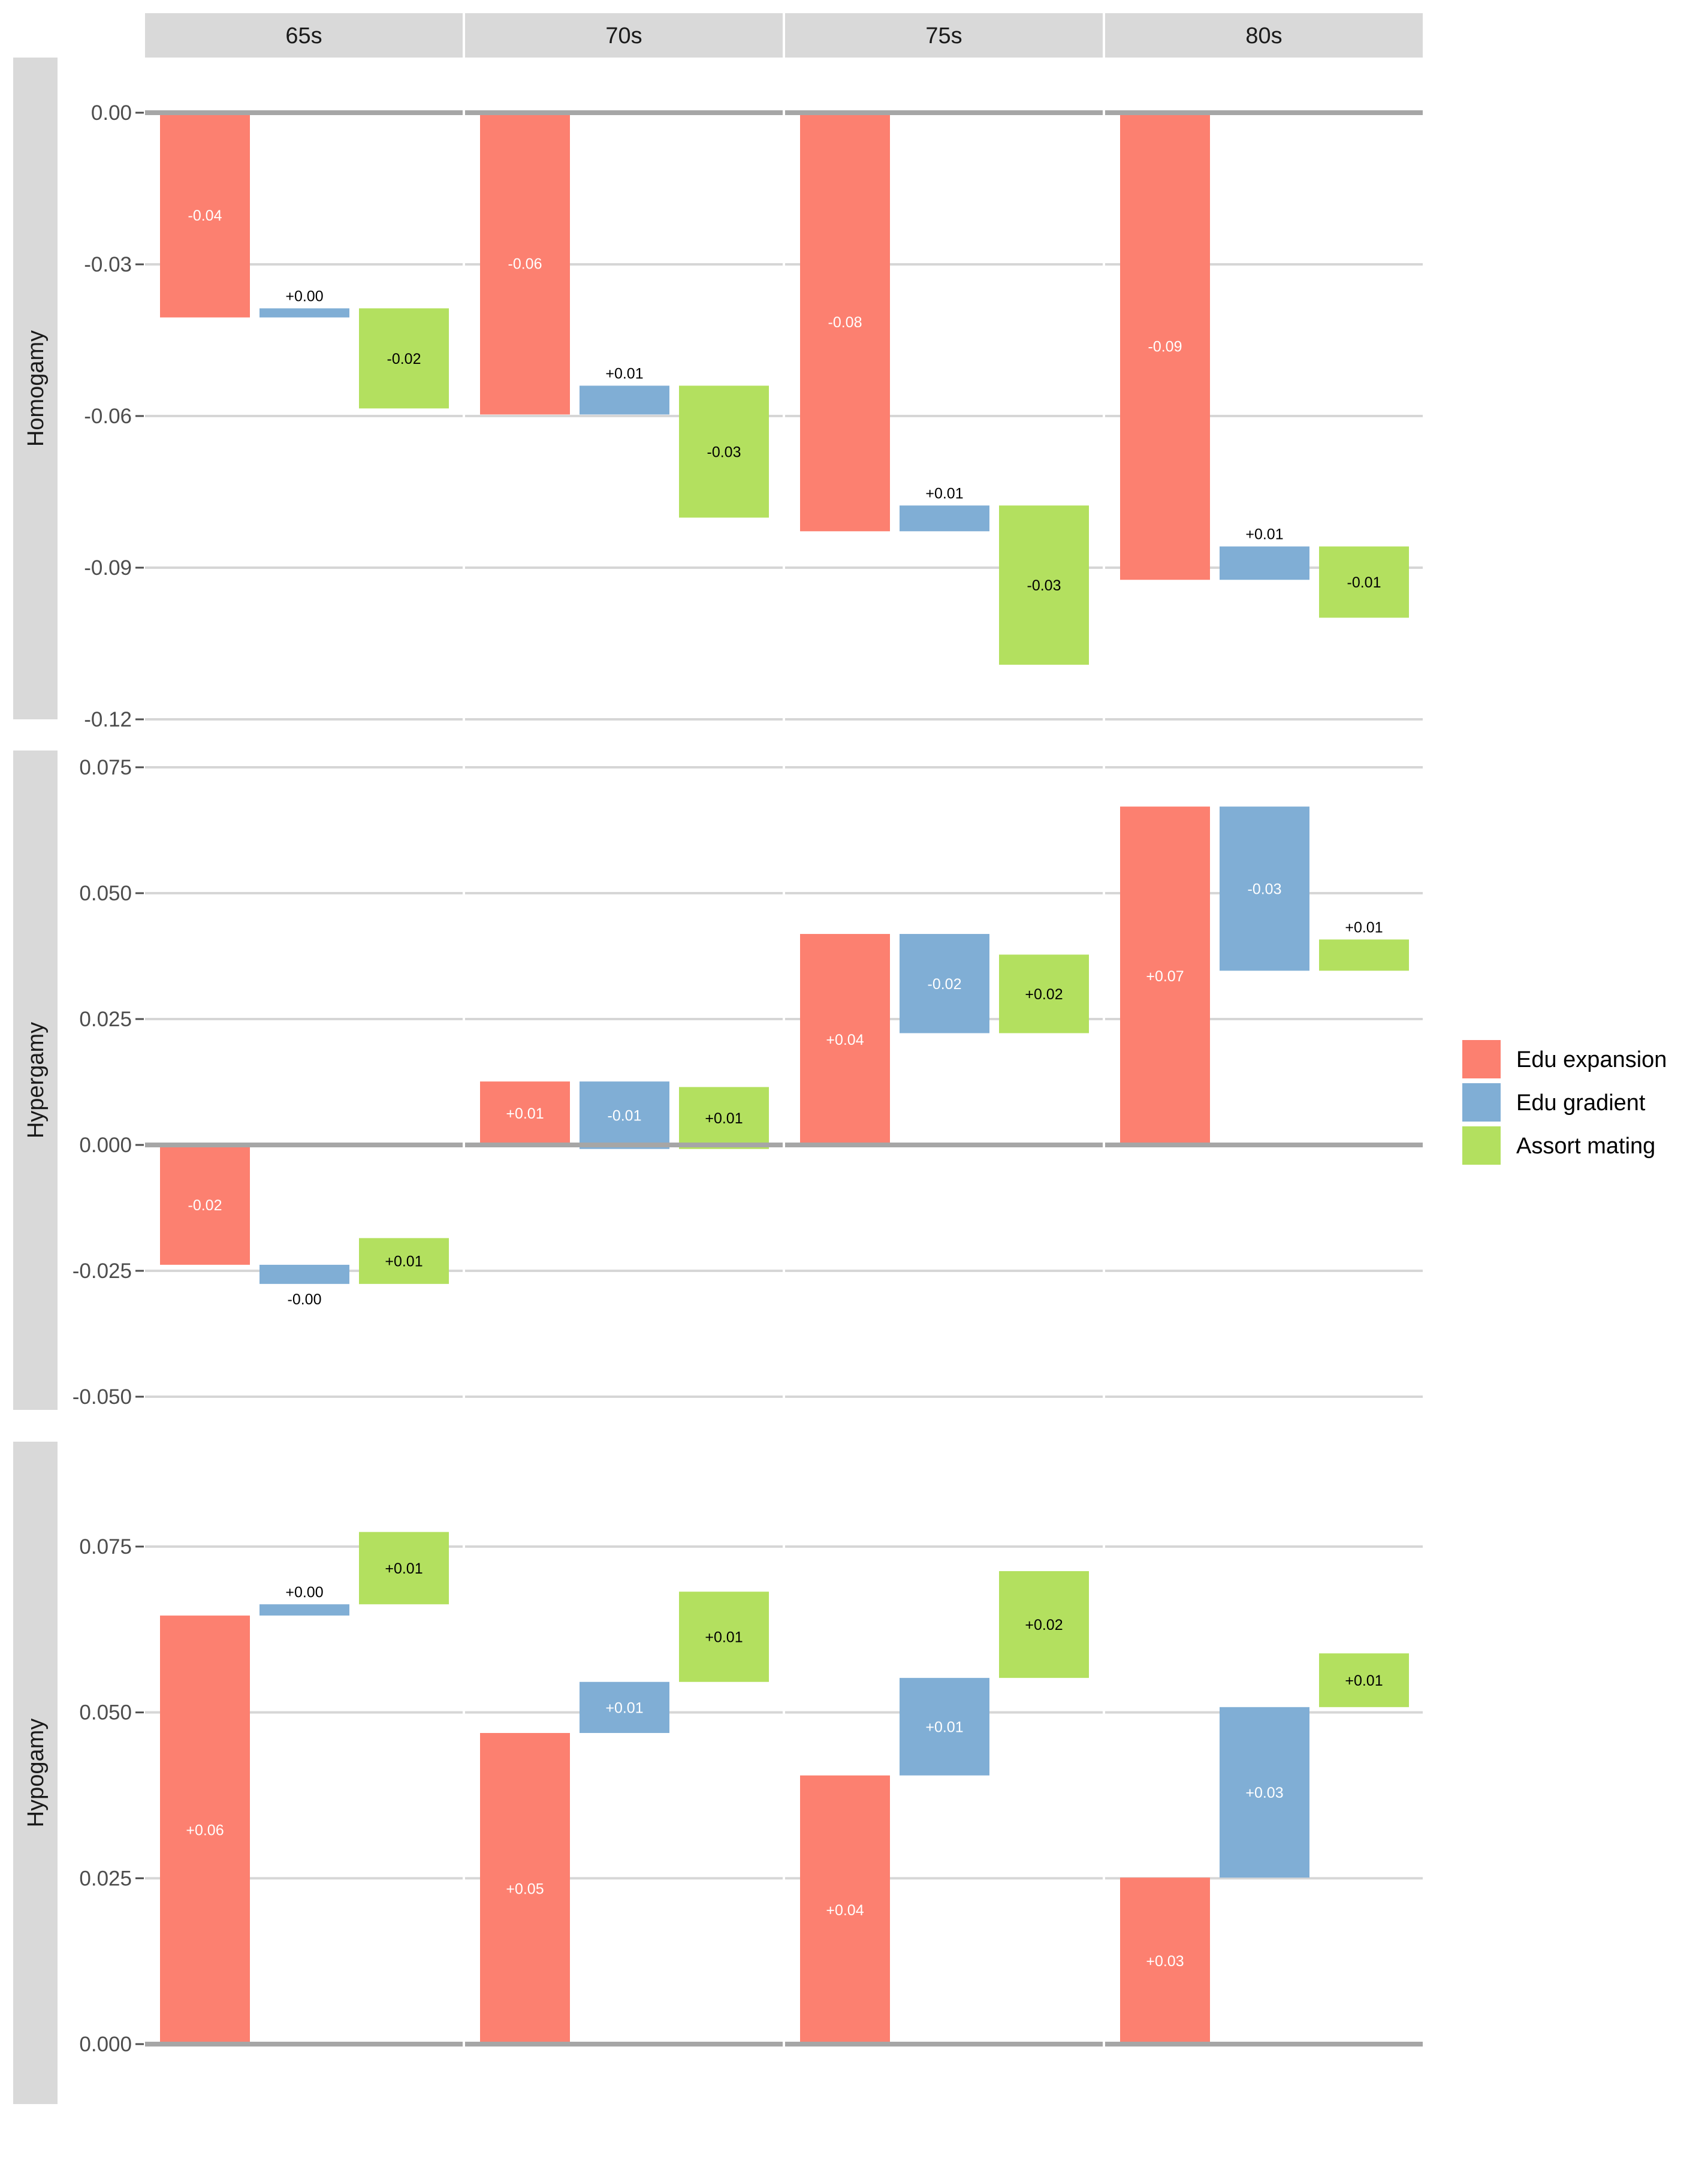 Image resolution: width=1708 pixels, height=2161 pixels. I want to click on bar-hypergamy-70s-assort-mating, so click(724, 1118).